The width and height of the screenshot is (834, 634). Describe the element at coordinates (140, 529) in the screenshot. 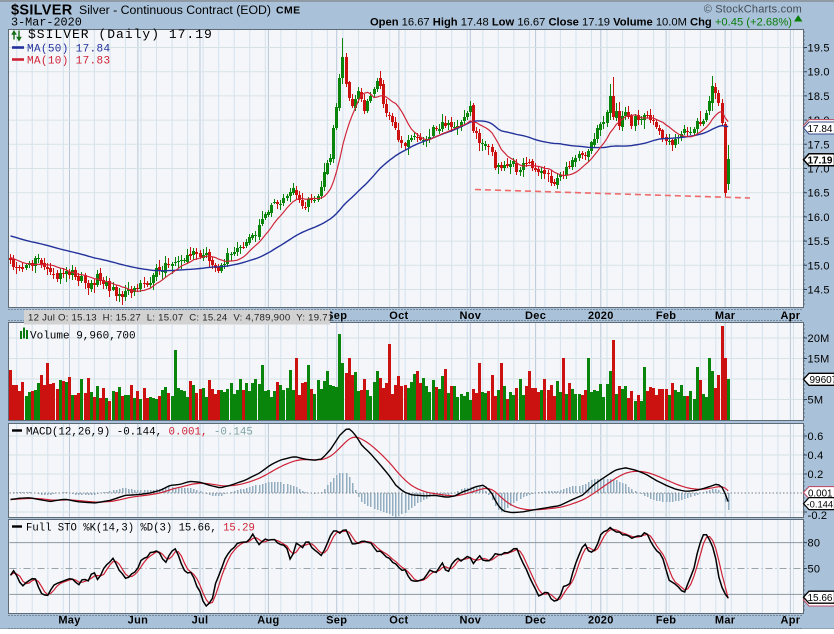

I see `svg-text:Full STO %K(14,3) %D(3) 15.66,: Full STO %K(14,3) %D(3) 15.66, 15.29` at that location.